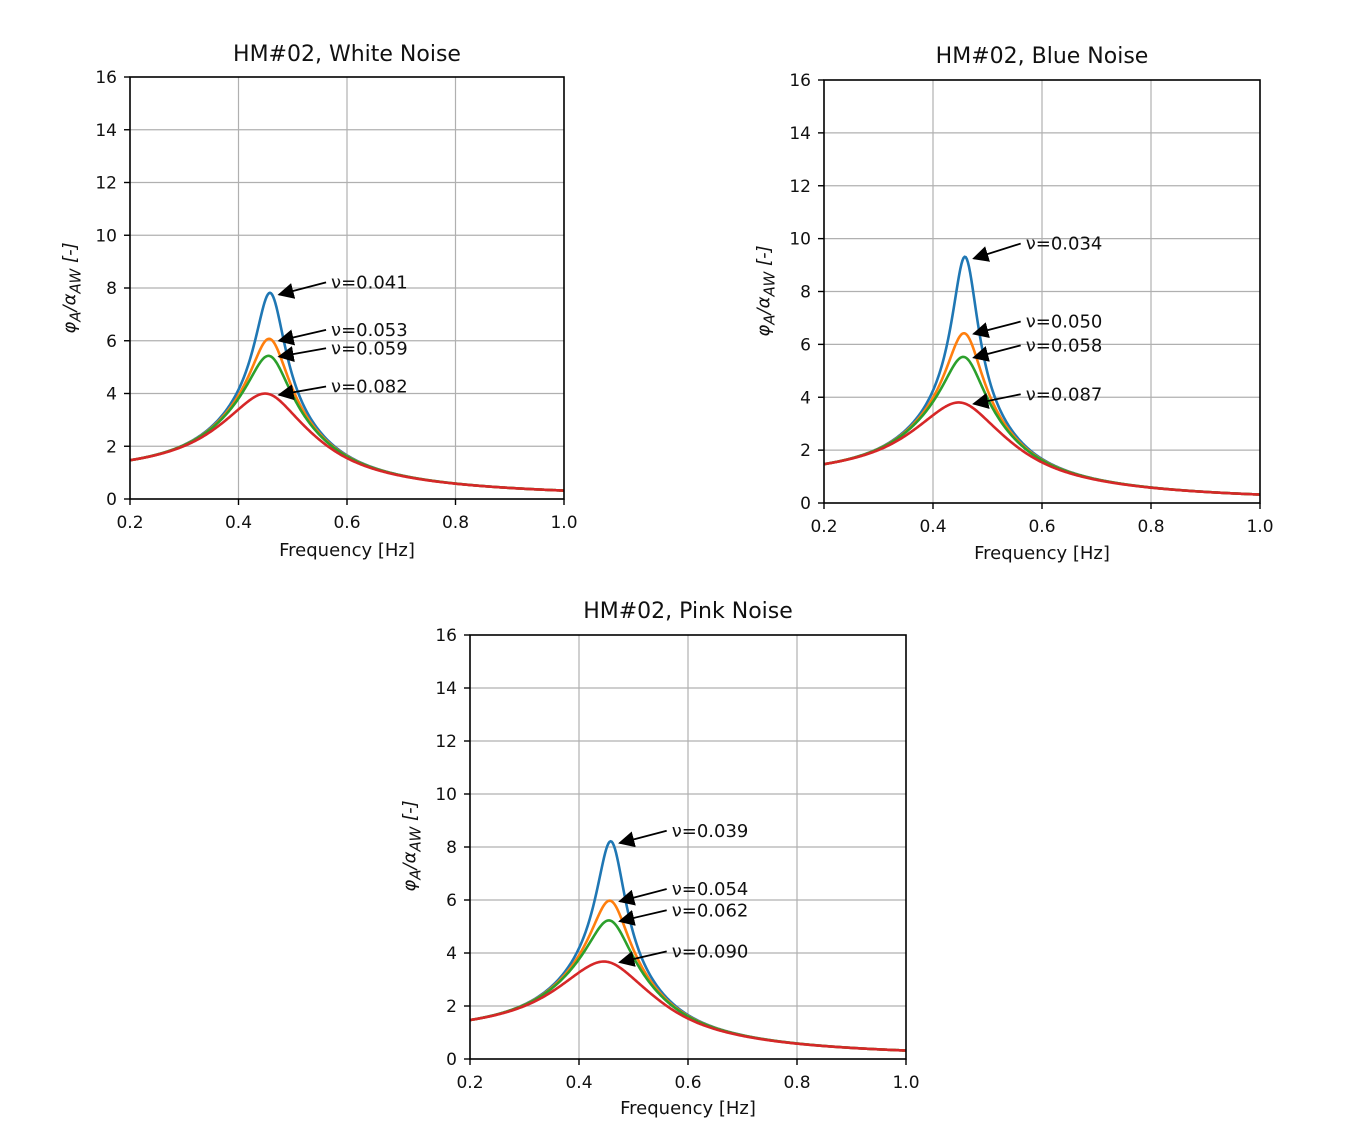  Describe the element at coordinates (1064, 394) in the screenshot. I see `annotation-label: ν=0.087` at that location.